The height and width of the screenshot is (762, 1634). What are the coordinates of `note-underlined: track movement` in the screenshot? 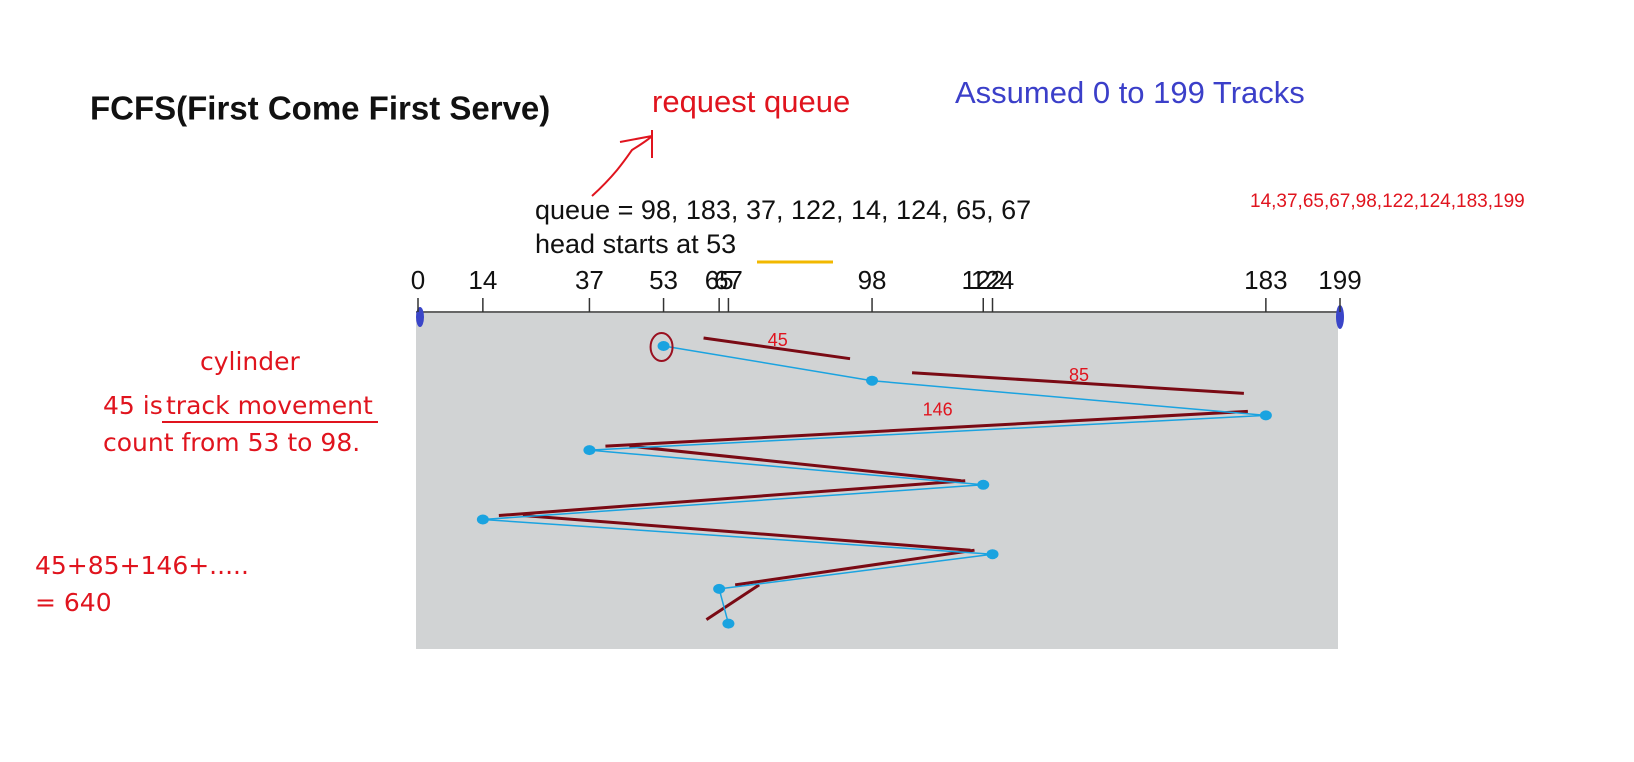 It's located at (269, 405).